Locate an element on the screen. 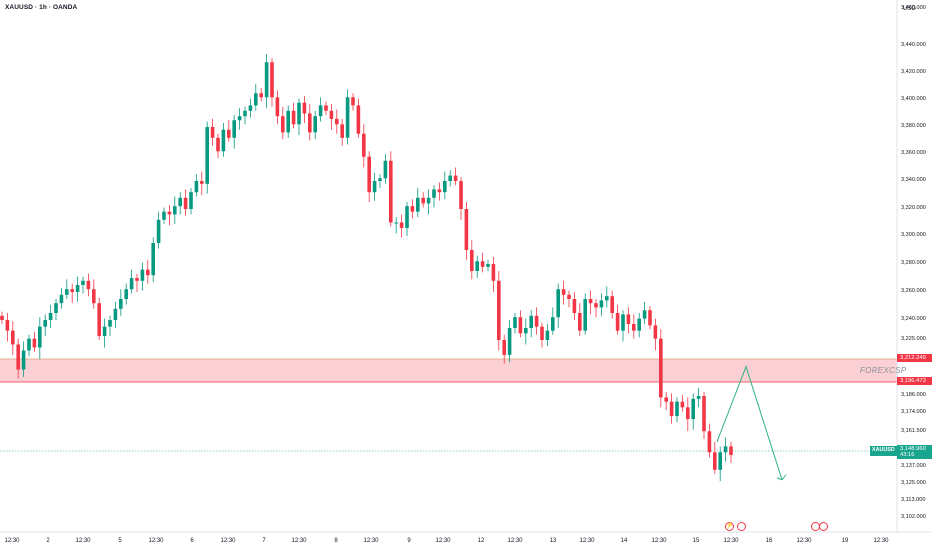  time-tick-label: 7 is located at coordinates (264, 541).